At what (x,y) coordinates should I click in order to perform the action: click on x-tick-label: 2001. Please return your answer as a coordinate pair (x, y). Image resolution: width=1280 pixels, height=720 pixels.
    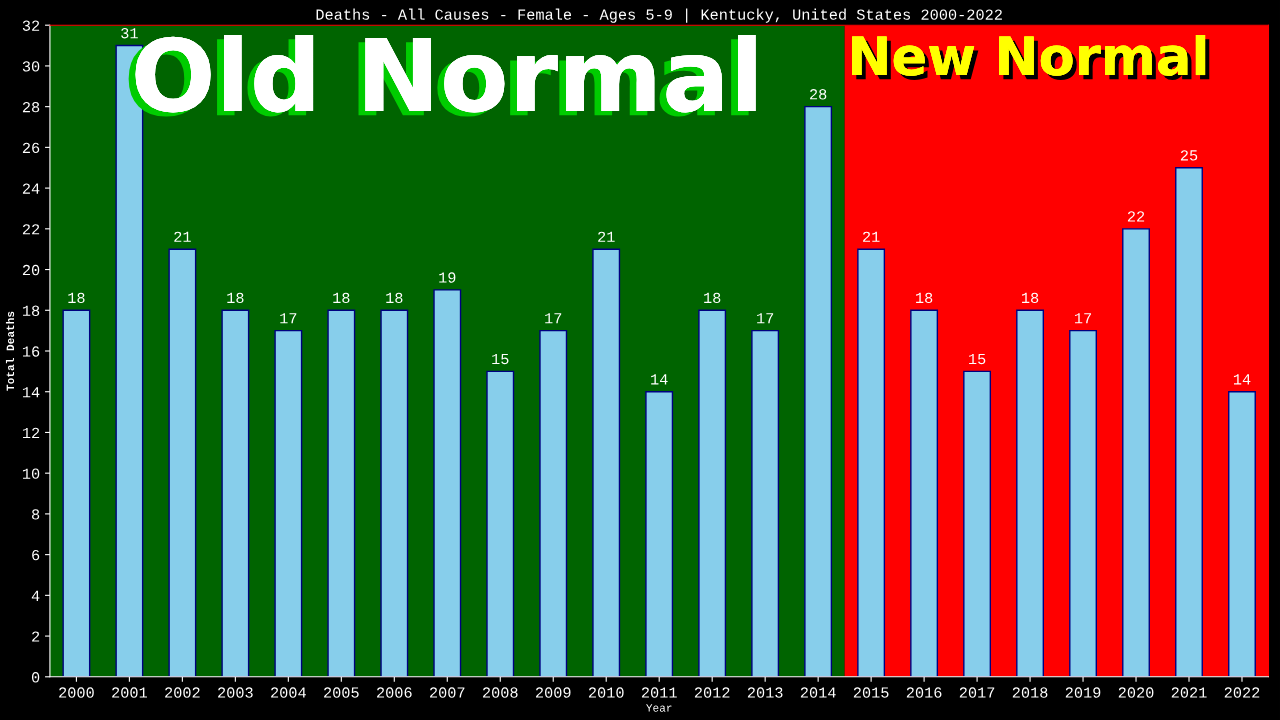
    Looking at the image, I should click on (129, 692).